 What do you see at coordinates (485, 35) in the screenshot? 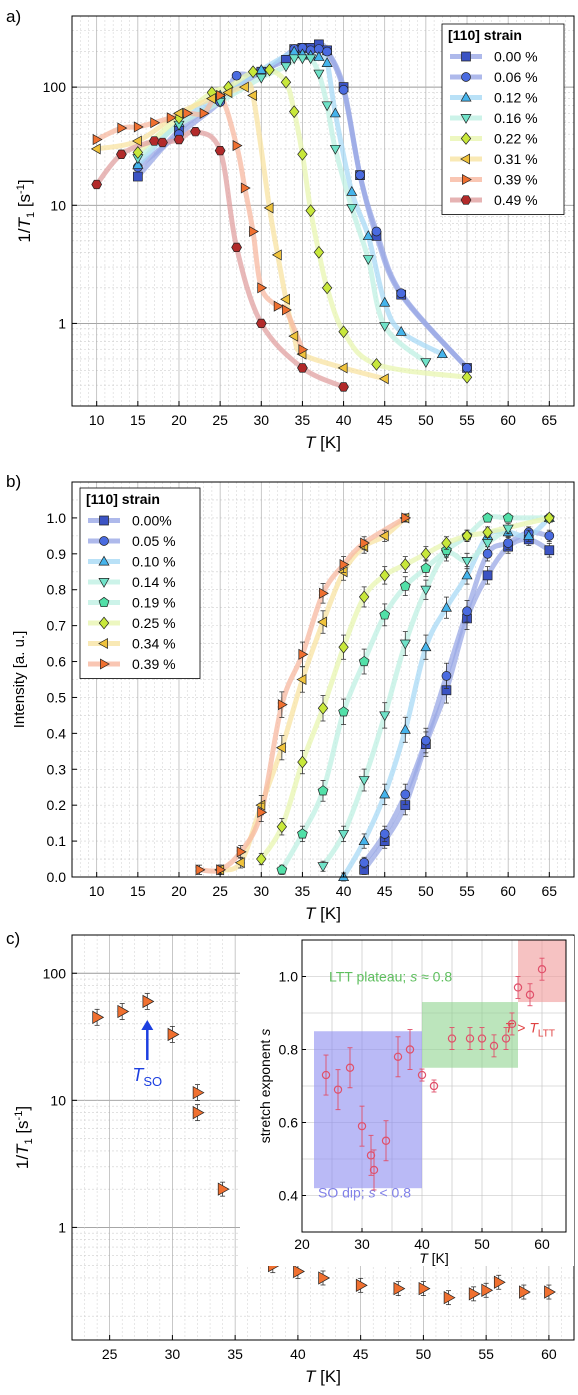
I see `legend-title: [110] strain` at bounding box center [485, 35].